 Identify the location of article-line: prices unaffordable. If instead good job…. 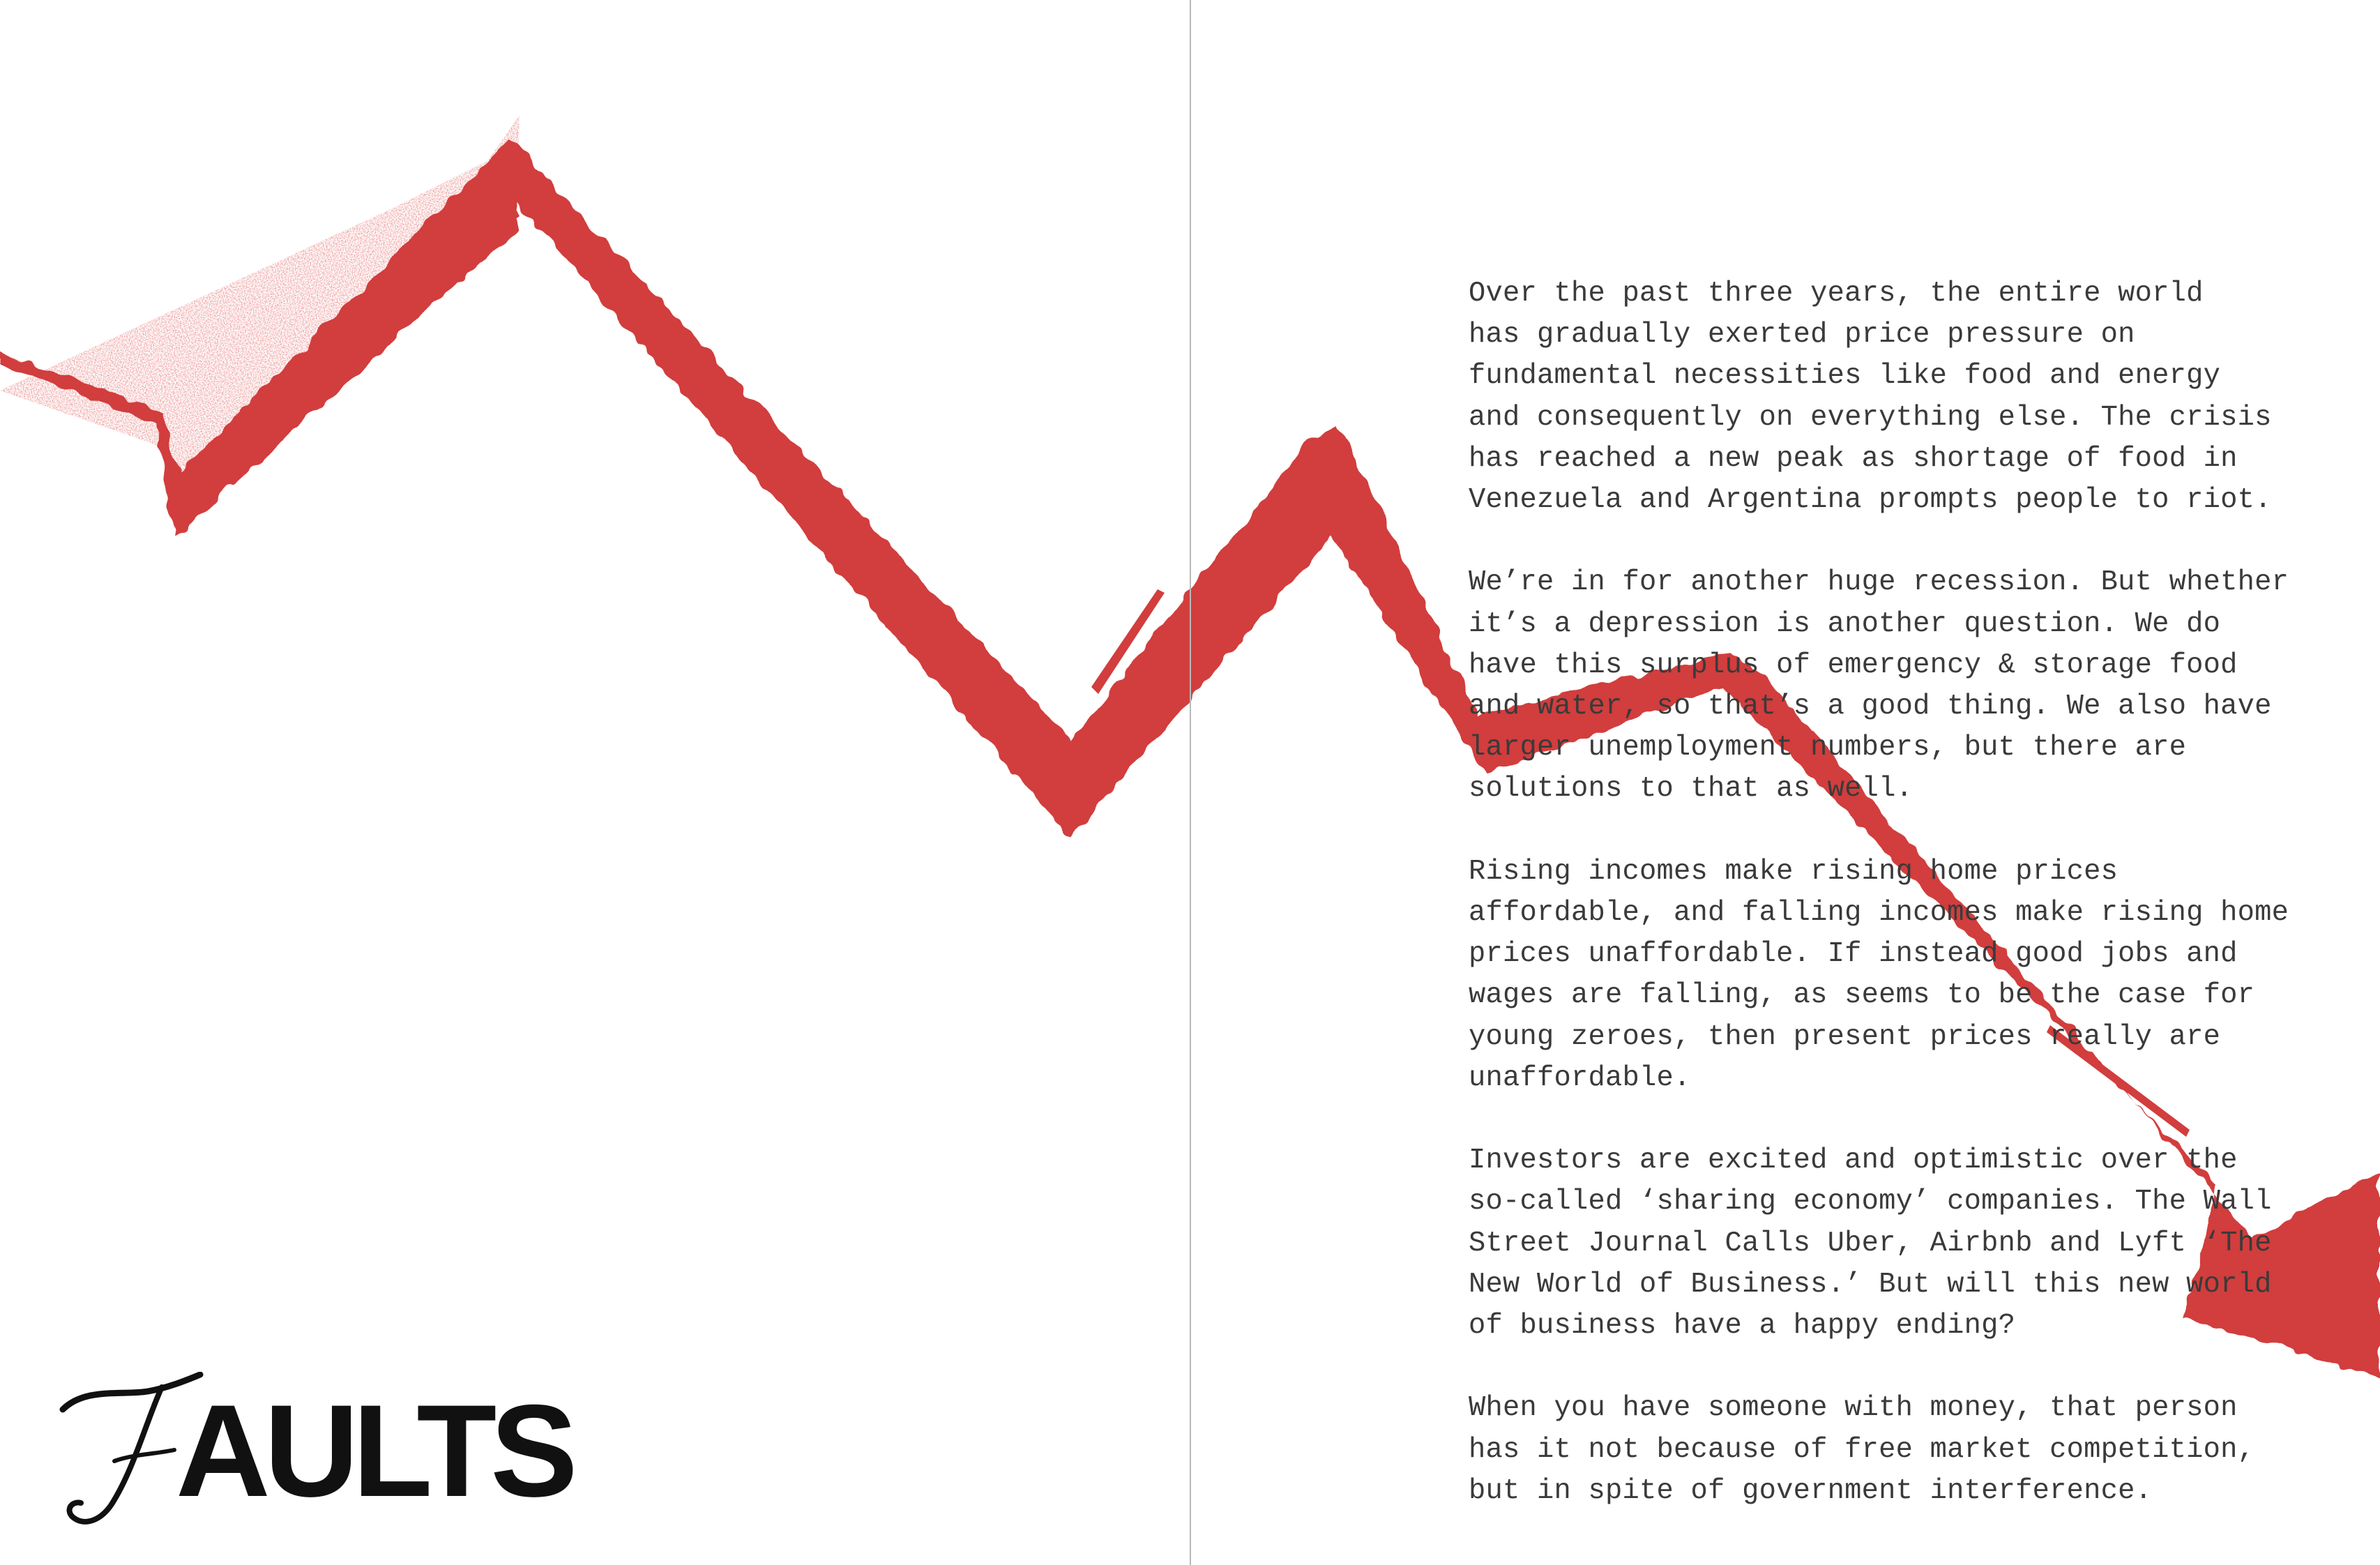
(1853, 954).